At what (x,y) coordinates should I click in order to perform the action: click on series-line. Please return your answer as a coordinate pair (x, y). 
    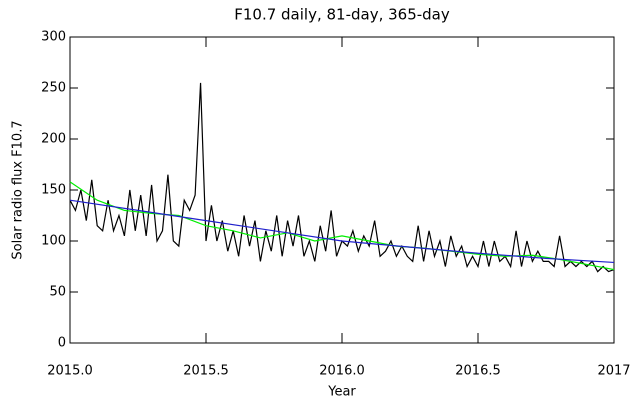
    Looking at the image, I should click on (342, 231).